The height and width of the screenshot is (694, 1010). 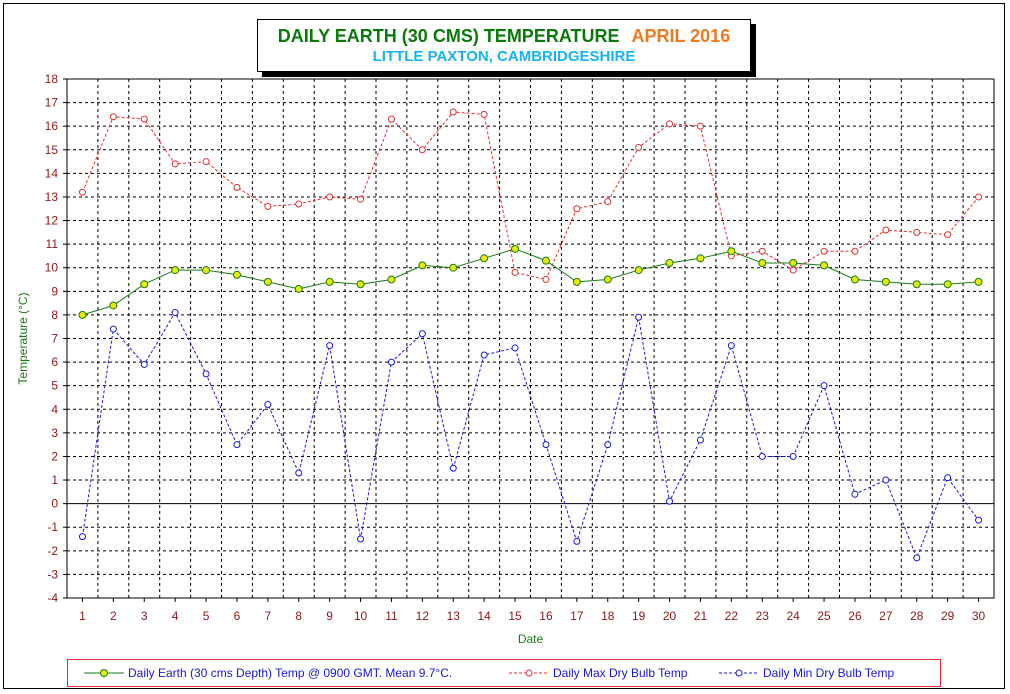 I want to click on x-tick-label: 3, so click(x=144, y=616).